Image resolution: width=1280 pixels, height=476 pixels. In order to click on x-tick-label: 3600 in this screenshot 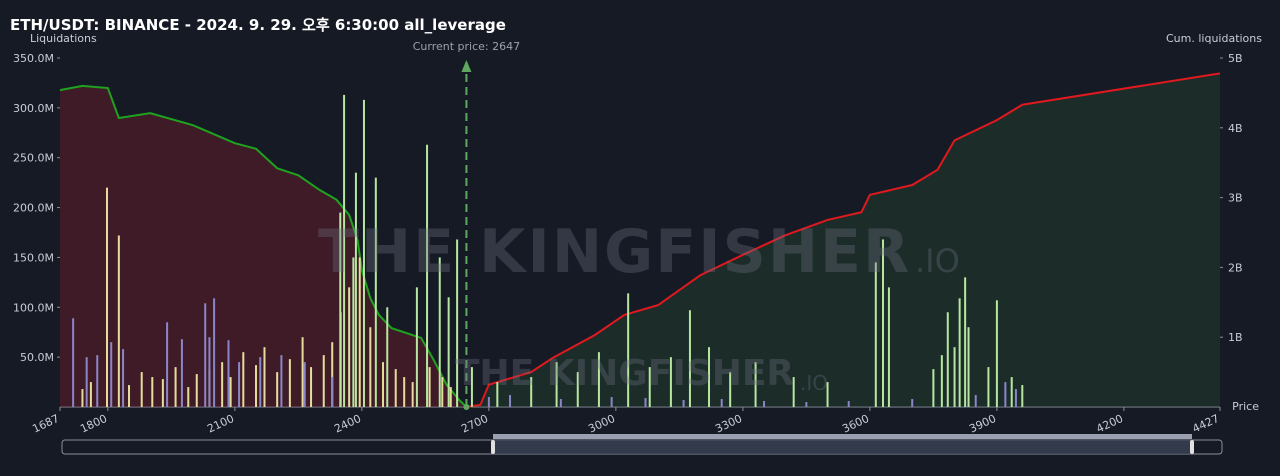, I will do `click(855, 424)`.